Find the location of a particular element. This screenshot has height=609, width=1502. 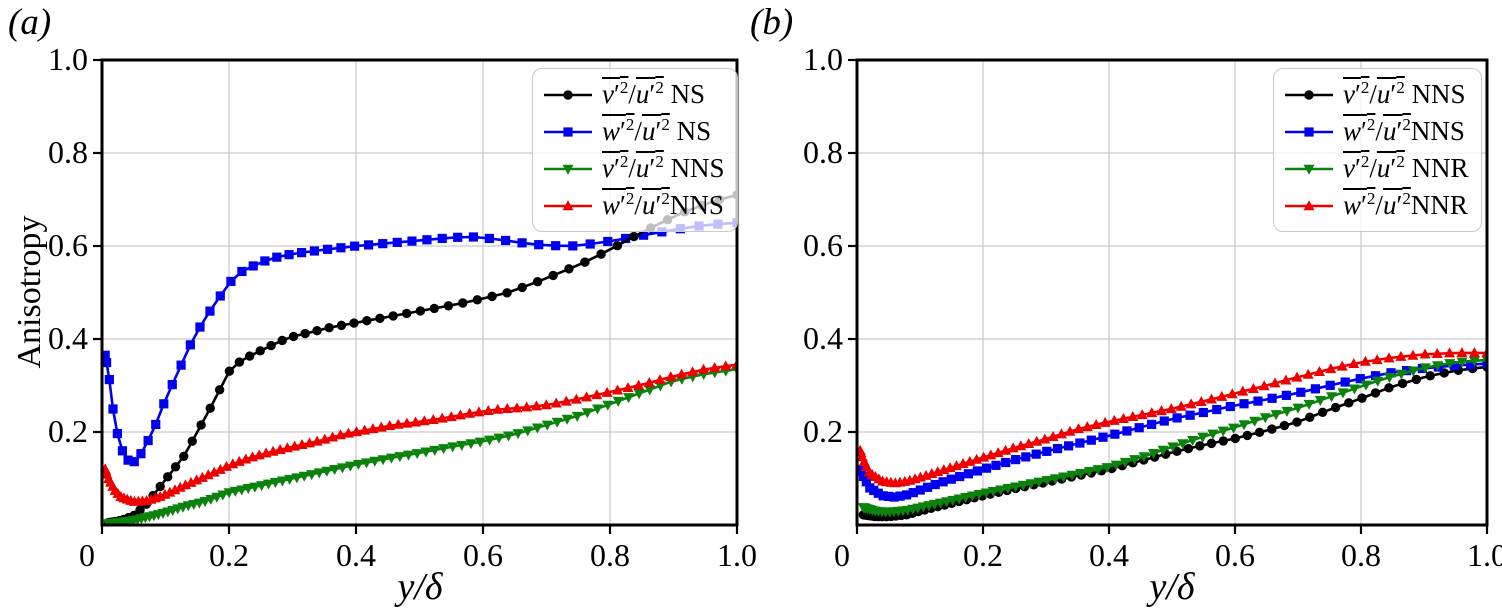

panel-a-tag: (a) is located at coordinates (30, 22).